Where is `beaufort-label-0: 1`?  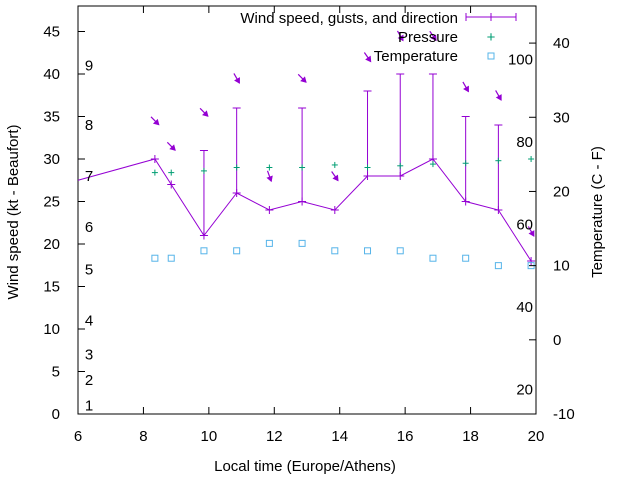 beaufort-label-0: 1 is located at coordinates (89, 406).